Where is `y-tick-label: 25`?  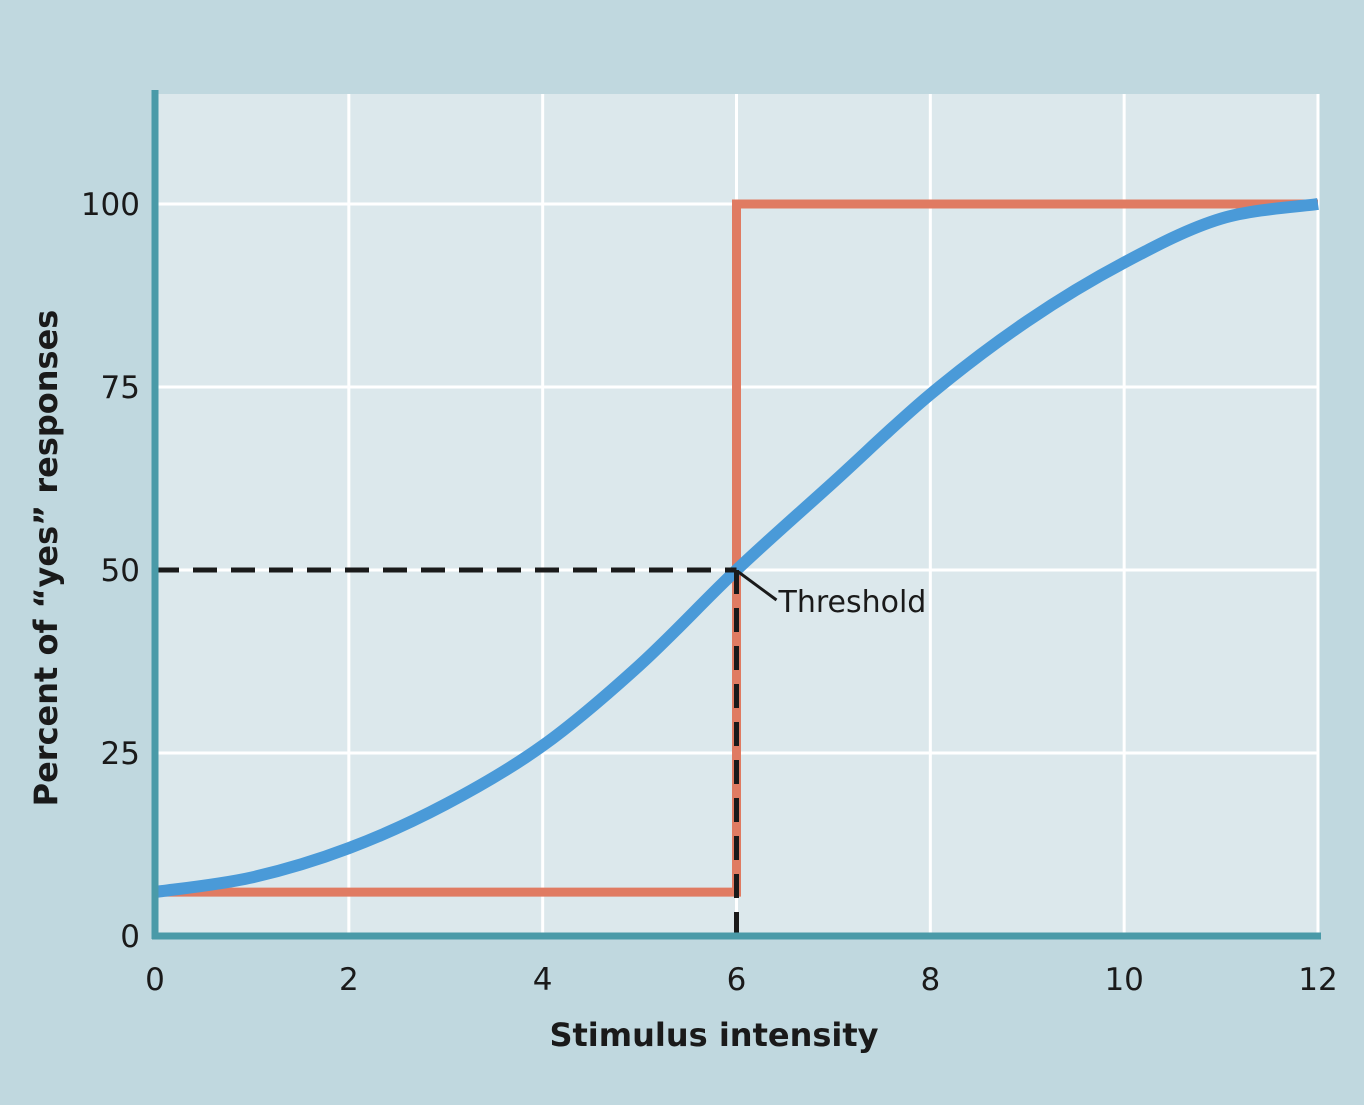 y-tick-label: 25 is located at coordinates (120, 754).